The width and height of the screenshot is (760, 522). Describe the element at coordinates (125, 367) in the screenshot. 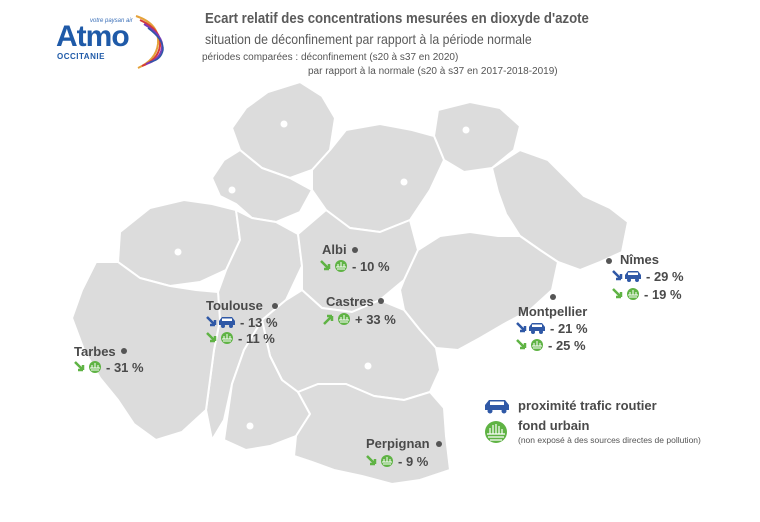

I see `tarbes-urban-value: - 31 %` at that location.